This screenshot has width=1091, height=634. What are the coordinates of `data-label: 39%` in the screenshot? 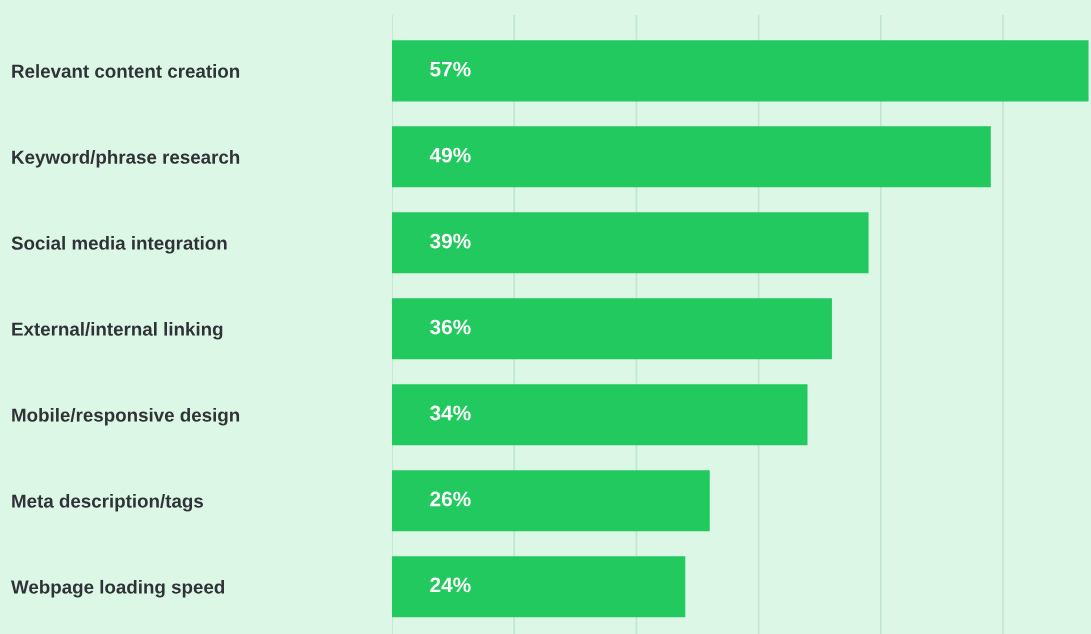 It's located at (450, 241).